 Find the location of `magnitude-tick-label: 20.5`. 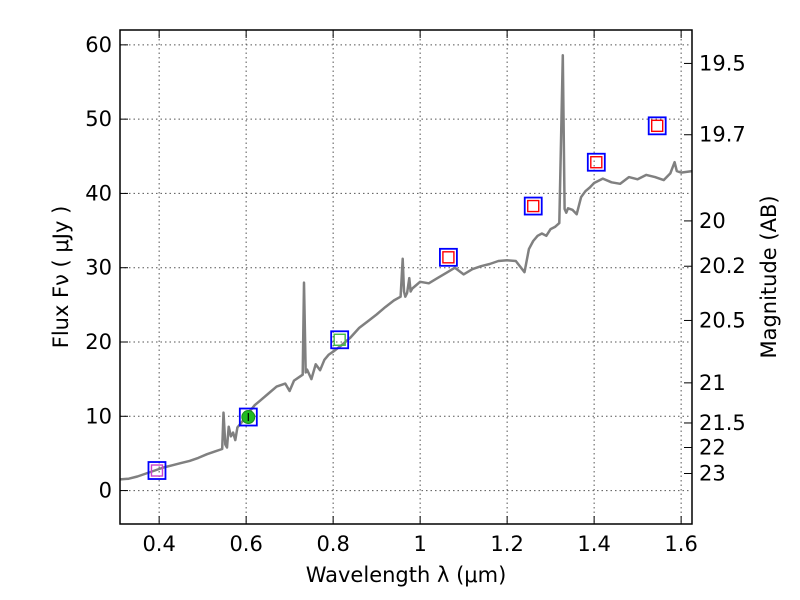

magnitude-tick-label: 20.5 is located at coordinates (722, 320).